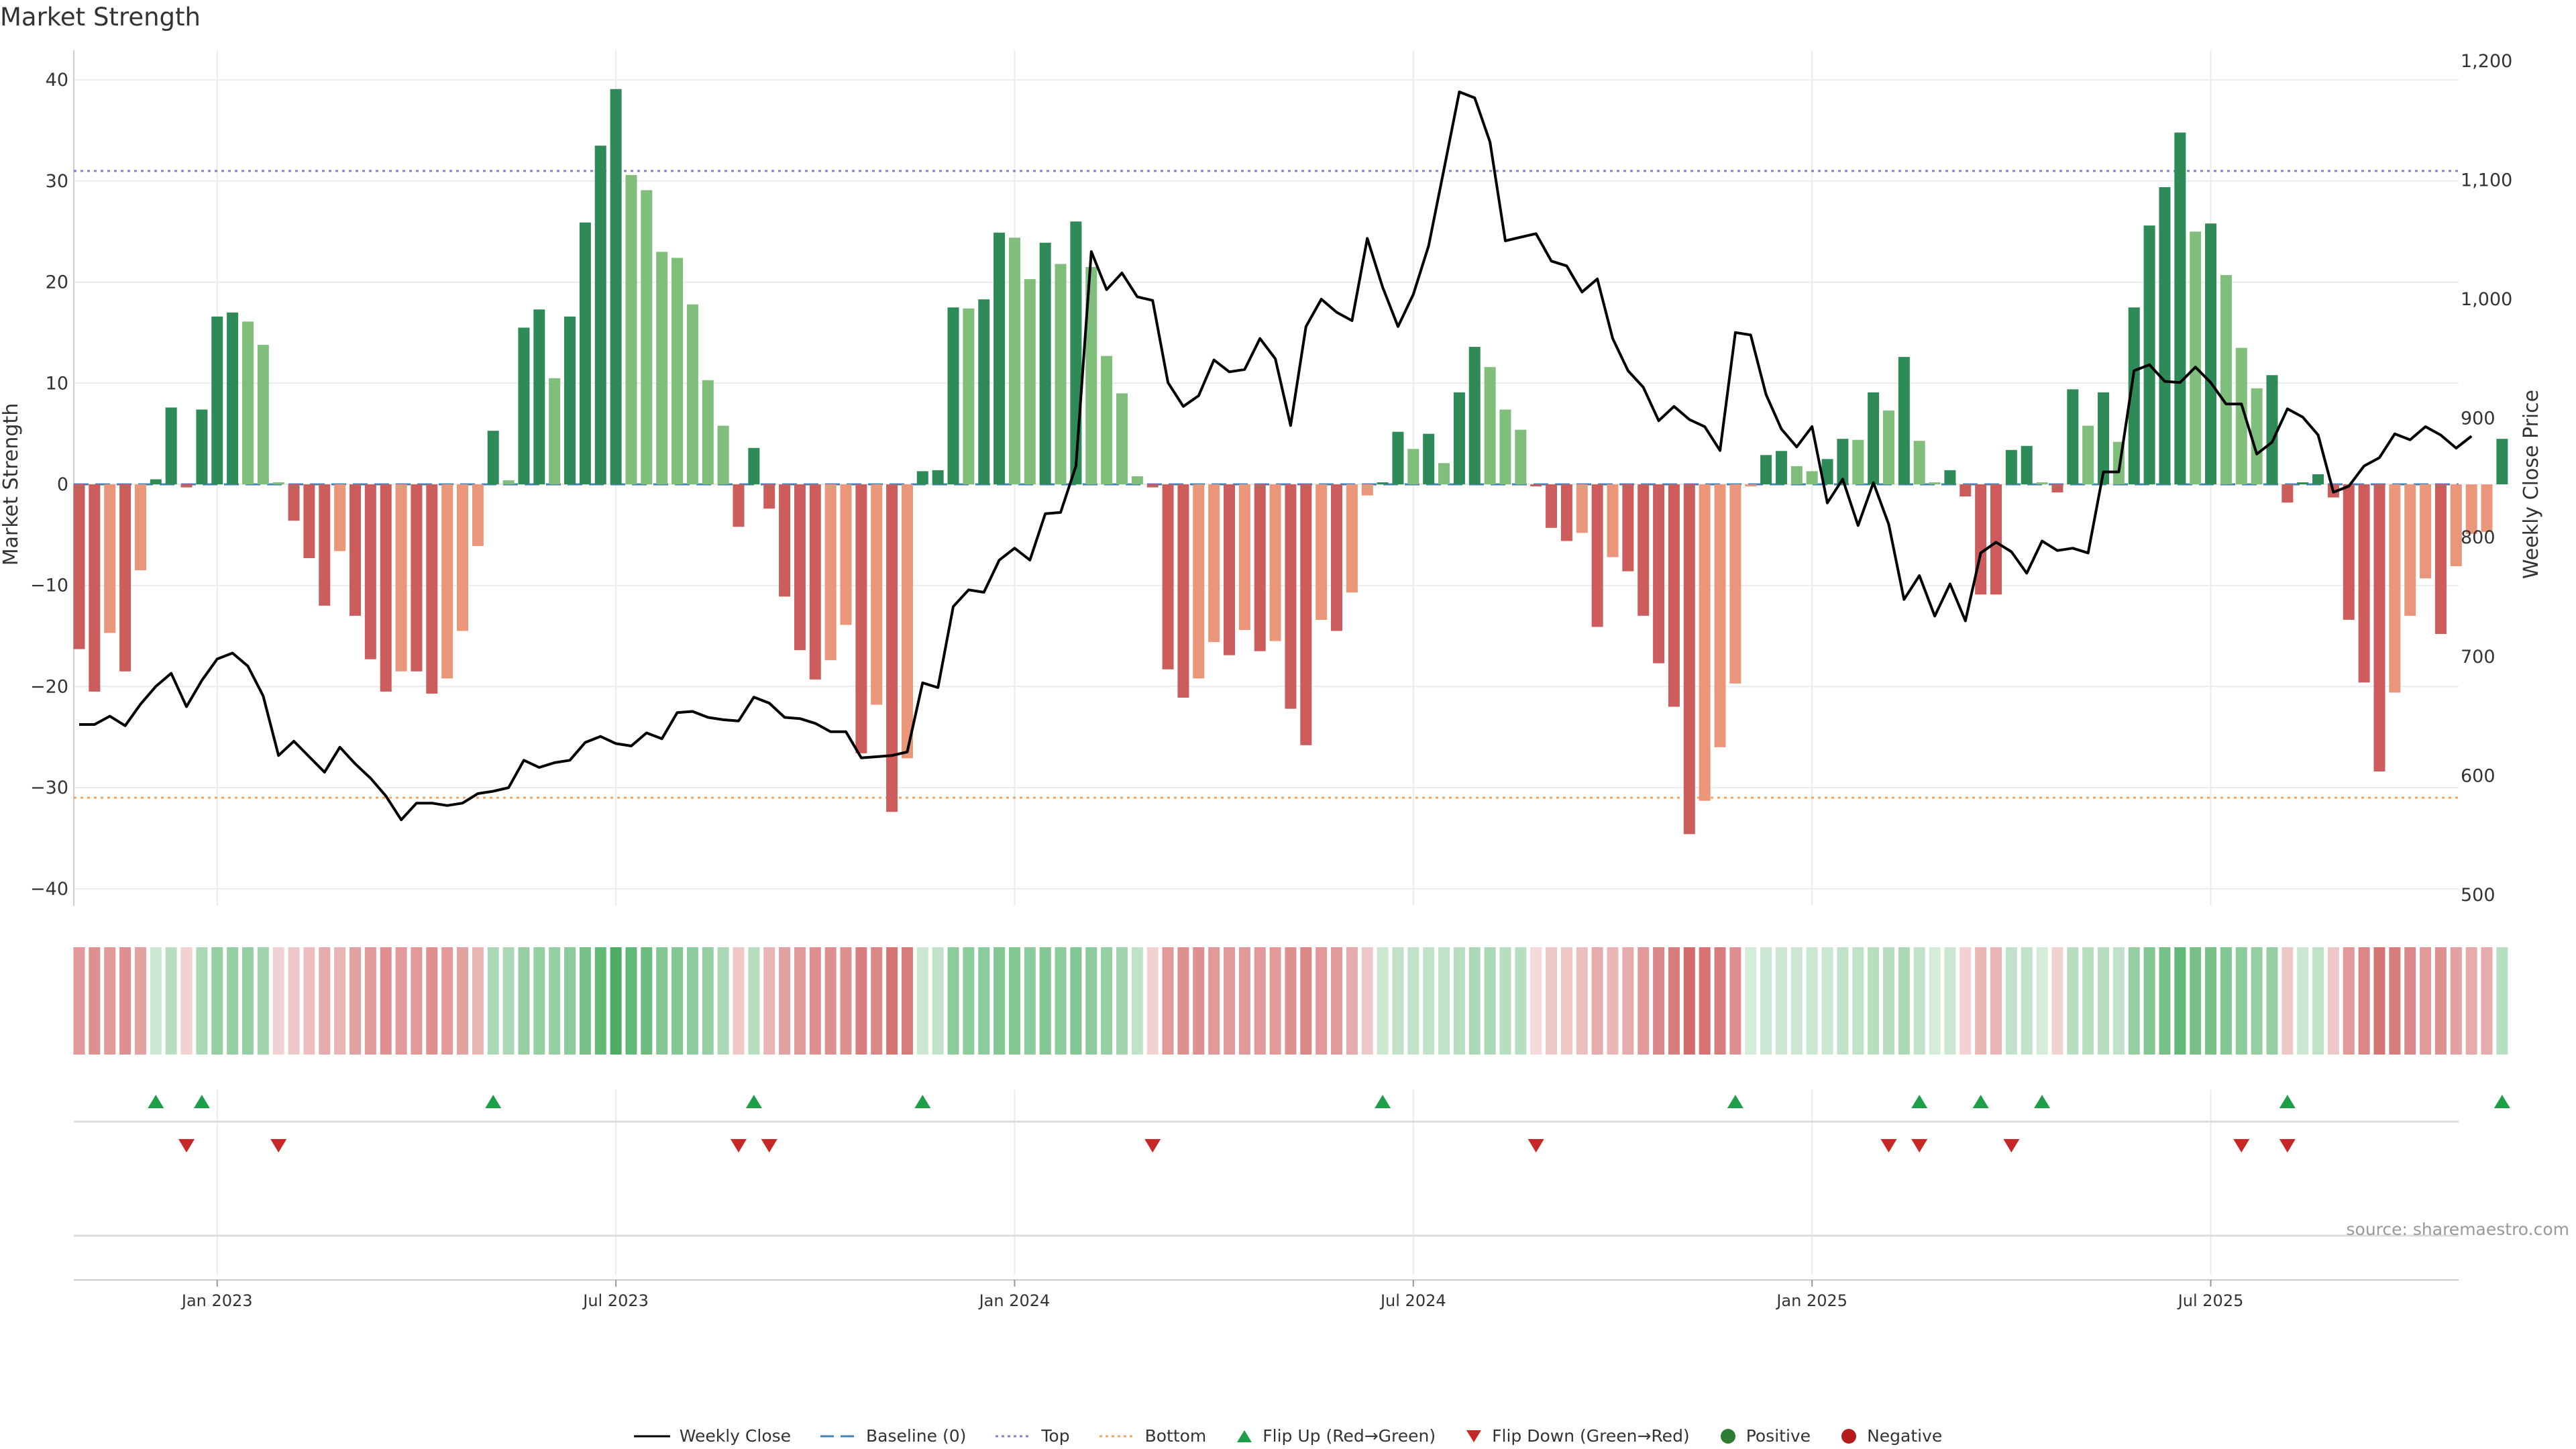 The height and width of the screenshot is (1449, 2576). Describe the element at coordinates (2478, 419) in the screenshot. I see `y2-tick-label: 900` at that location.